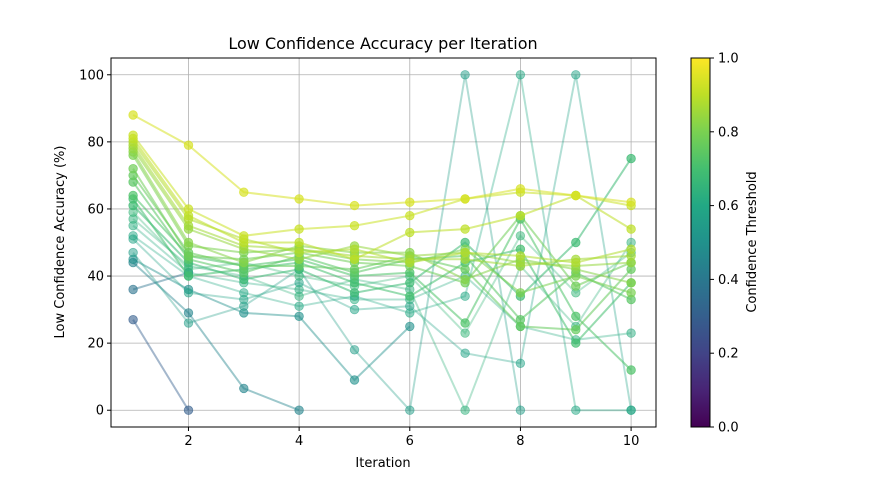 Image resolution: width=881 pixels, height=484 pixels. I want to click on x-tick-label: 8, so click(520, 441).